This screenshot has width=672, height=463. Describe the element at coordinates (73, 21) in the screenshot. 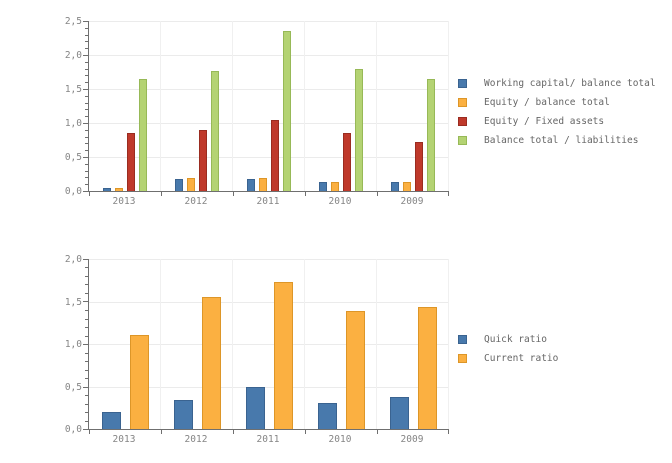

I see `y-axis-label: 2,5` at that location.